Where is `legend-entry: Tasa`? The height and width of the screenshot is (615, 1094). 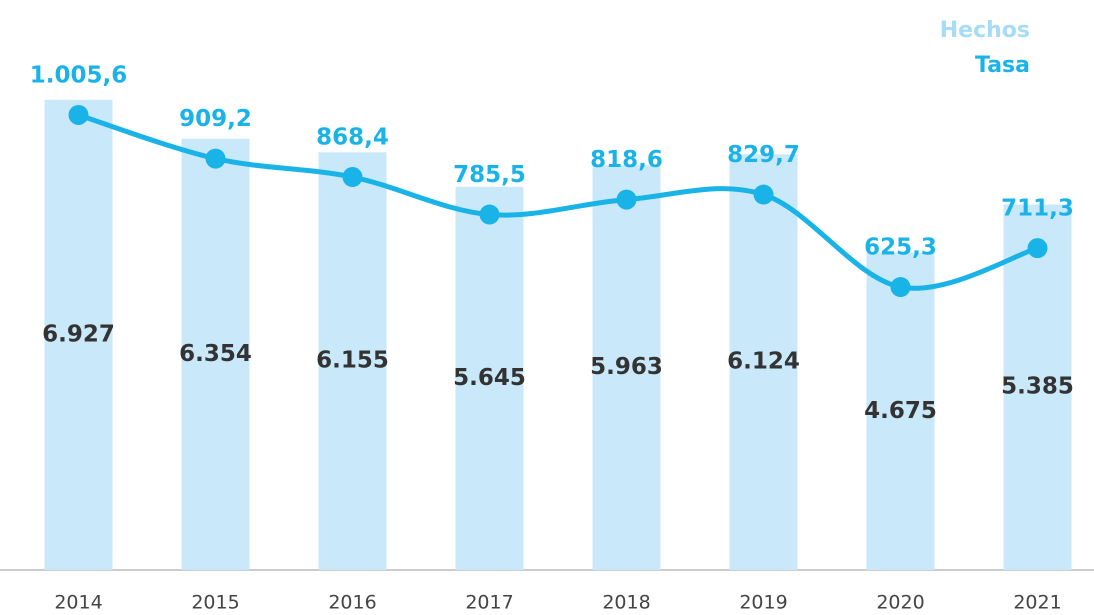
legend-entry: Tasa is located at coordinates (1002, 65).